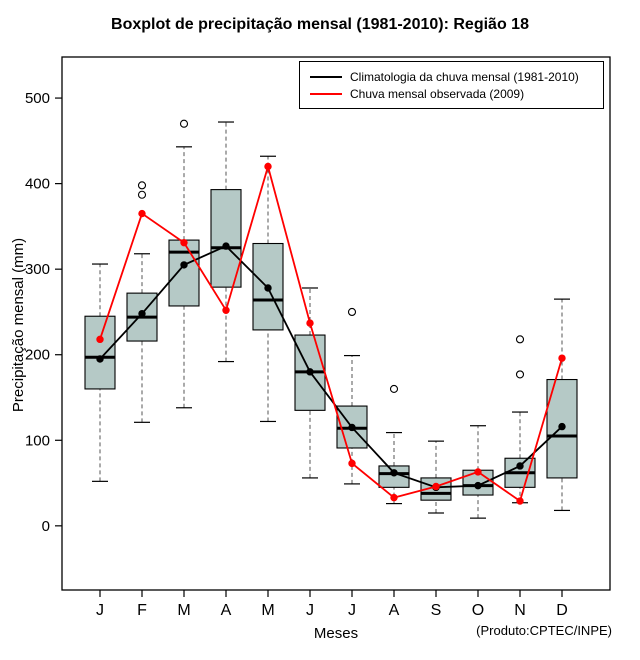  Describe the element at coordinates (562, 610) in the screenshot. I see `x-tick-label: D` at that location.